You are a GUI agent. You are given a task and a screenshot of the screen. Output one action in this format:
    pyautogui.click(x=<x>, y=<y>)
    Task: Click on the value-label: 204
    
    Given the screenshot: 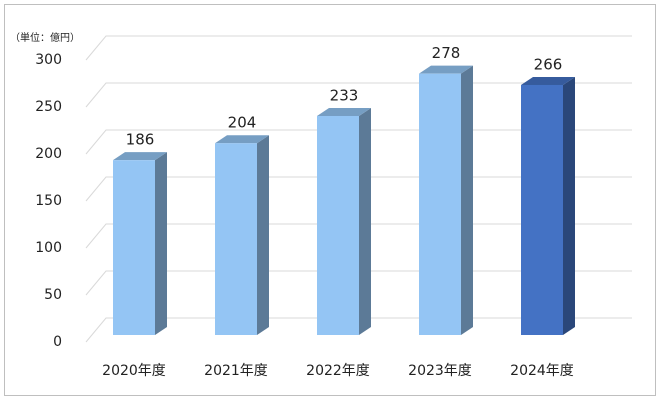 What is the action you would take?
    pyautogui.click(x=242, y=123)
    